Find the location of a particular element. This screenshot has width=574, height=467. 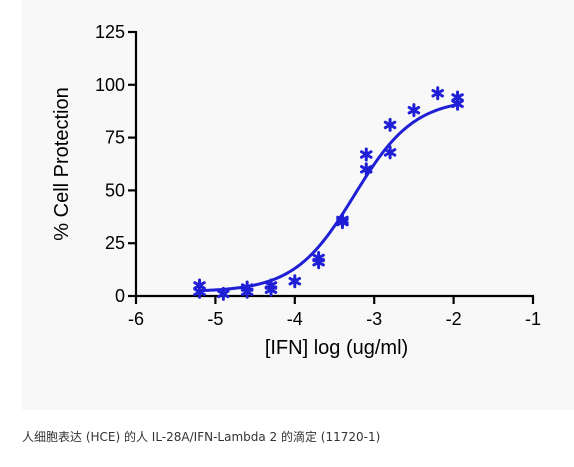

y-axis-title: % Cell Protection is located at coordinates (62, 163).